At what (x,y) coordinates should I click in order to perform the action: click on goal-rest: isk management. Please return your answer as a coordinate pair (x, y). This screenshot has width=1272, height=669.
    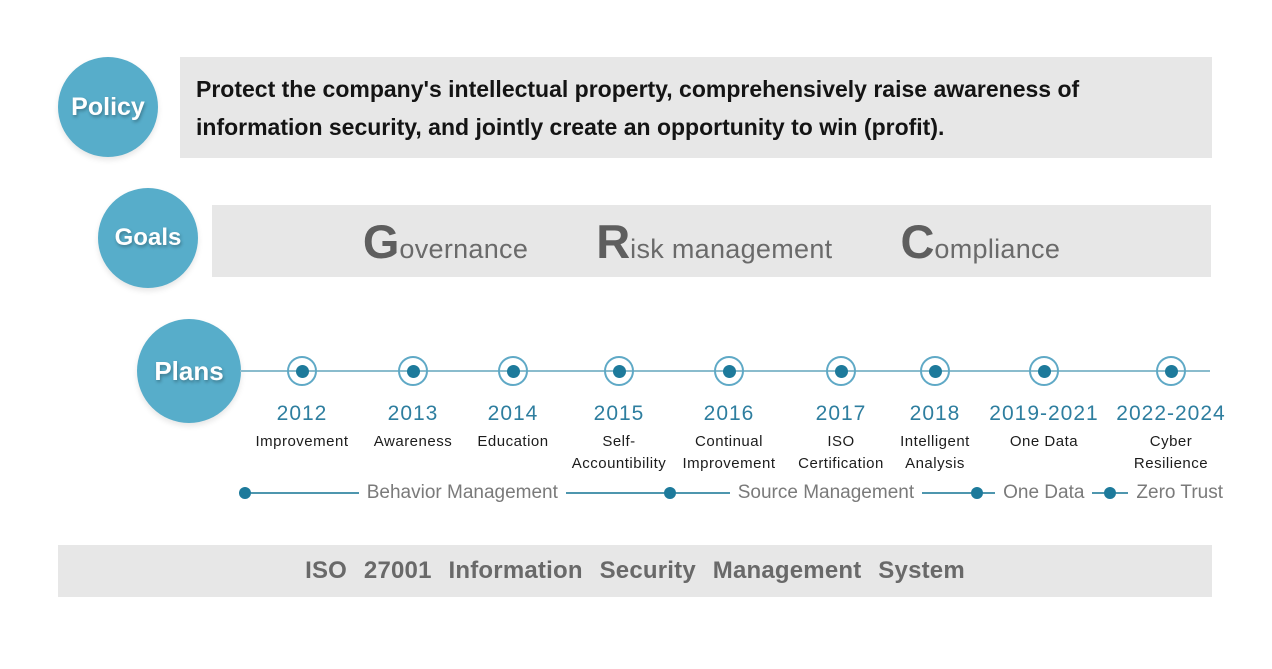
    Looking at the image, I should click on (731, 248).